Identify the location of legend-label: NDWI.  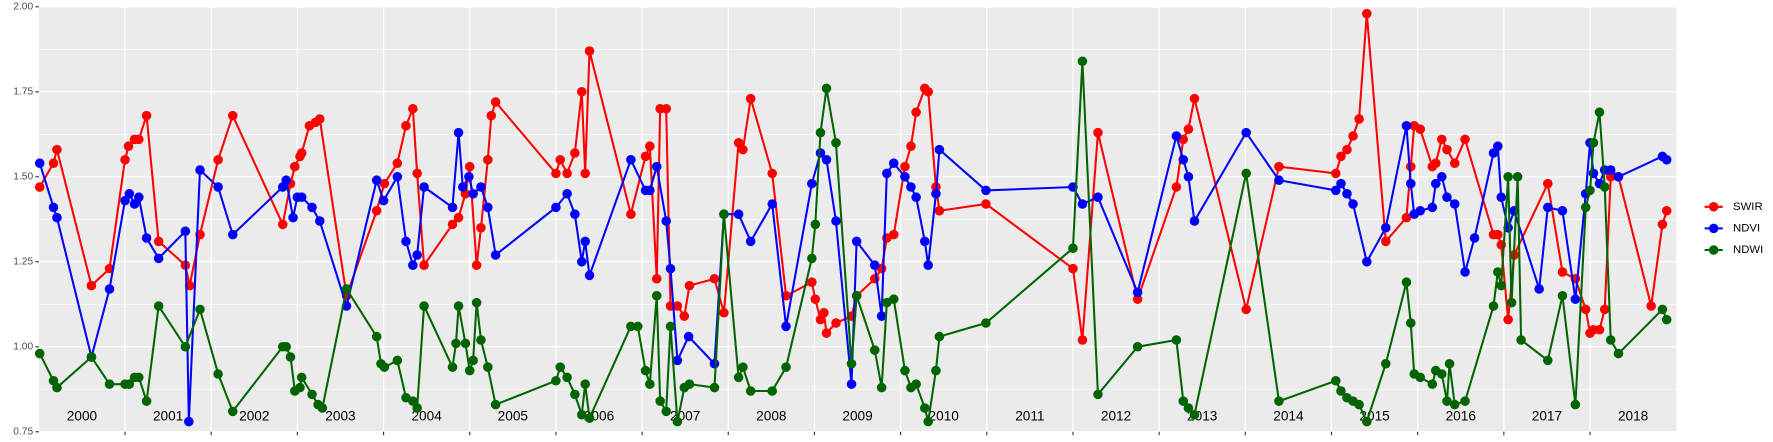
(1748, 250).